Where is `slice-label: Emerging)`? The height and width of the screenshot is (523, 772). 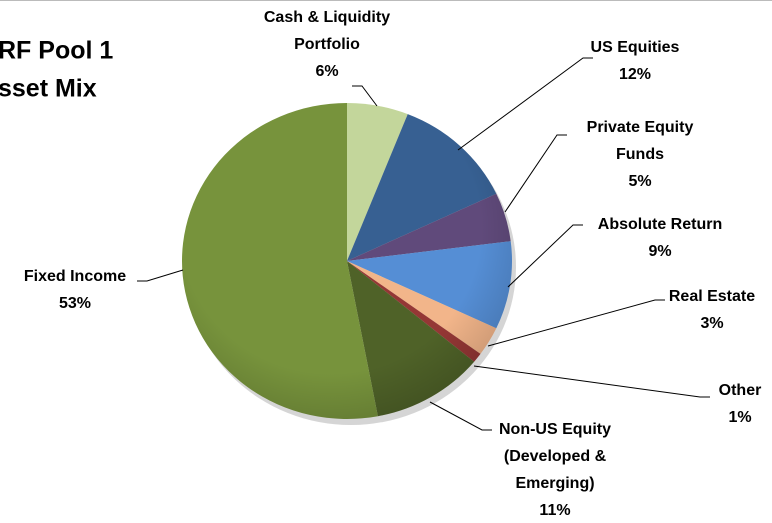 slice-label: Emerging) is located at coordinates (554, 483).